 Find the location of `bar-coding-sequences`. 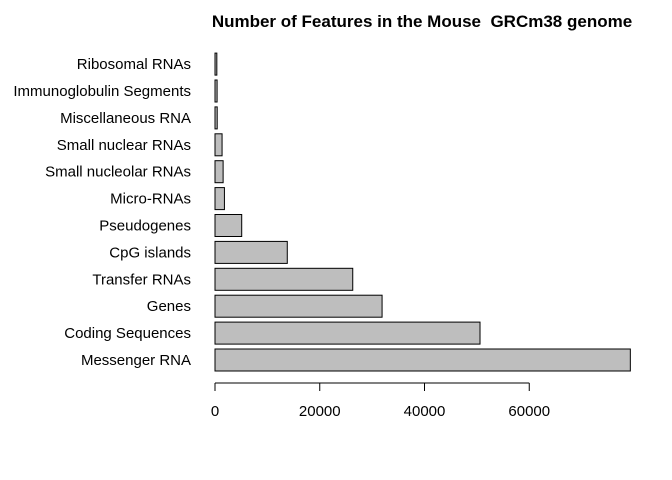

bar-coding-sequences is located at coordinates (347, 333).